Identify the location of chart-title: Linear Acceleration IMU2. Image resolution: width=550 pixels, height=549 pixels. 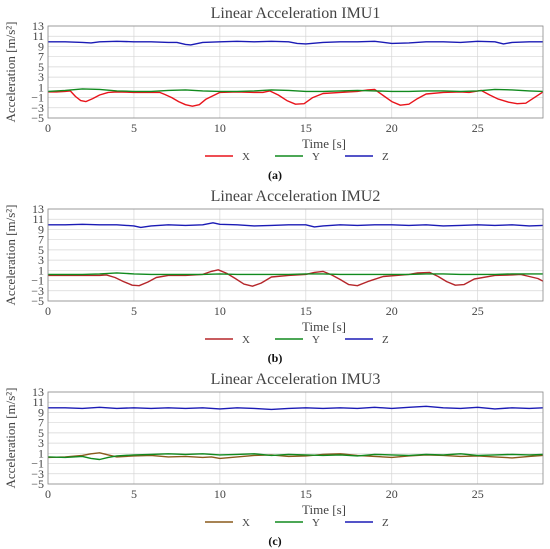
(296, 196).